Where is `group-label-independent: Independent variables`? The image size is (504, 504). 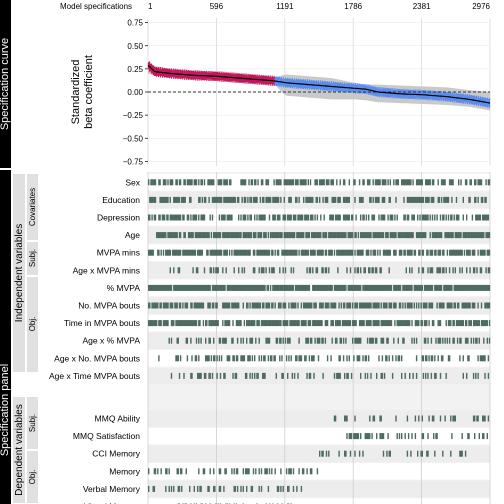
group-label-independent: Independent variables is located at coordinates (19, 273).